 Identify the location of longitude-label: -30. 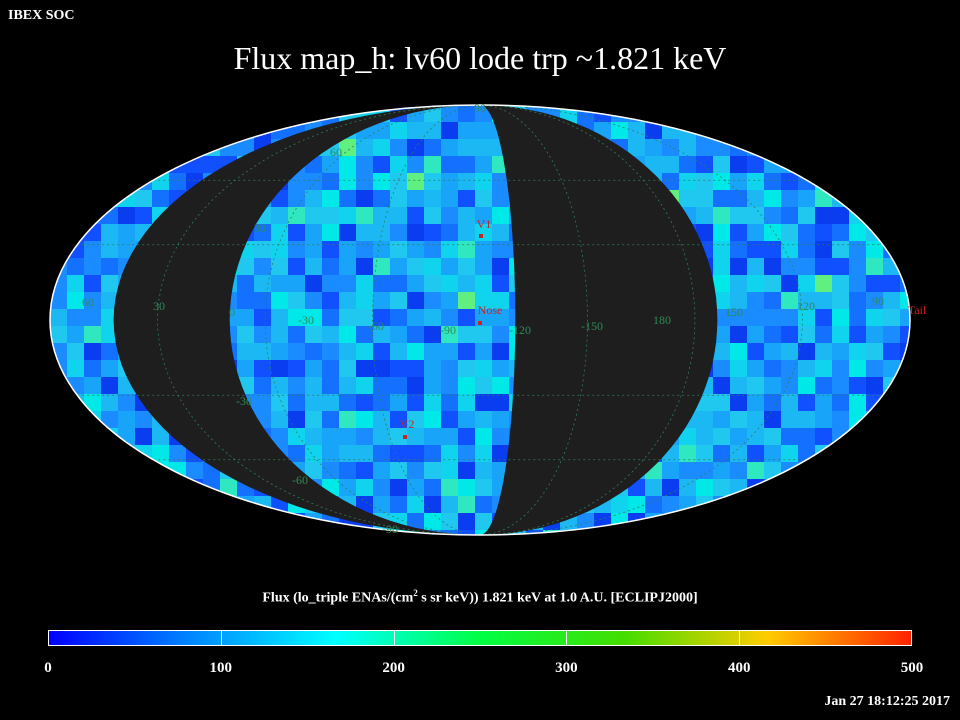
(306, 320).